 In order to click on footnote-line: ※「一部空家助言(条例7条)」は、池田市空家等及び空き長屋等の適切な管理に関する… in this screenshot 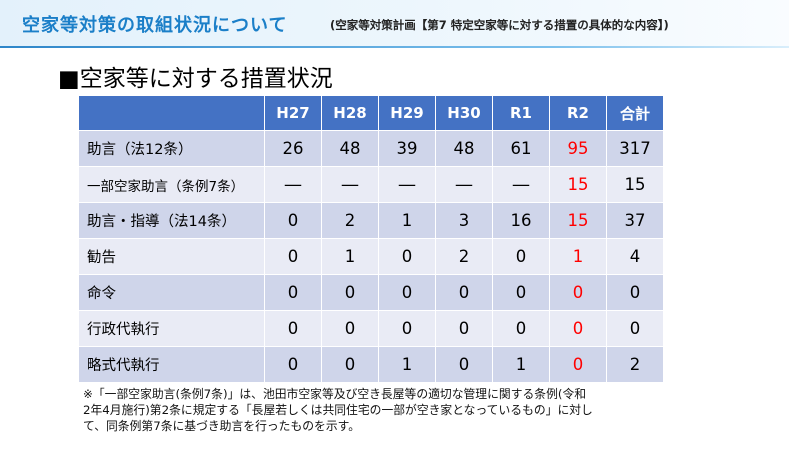, I will do `click(335, 394)`.